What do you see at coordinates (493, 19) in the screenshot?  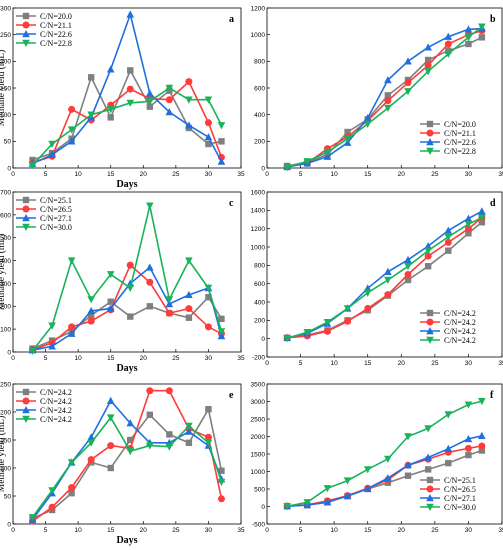 I see `panel-label: b` at bounding box center [493, 19].